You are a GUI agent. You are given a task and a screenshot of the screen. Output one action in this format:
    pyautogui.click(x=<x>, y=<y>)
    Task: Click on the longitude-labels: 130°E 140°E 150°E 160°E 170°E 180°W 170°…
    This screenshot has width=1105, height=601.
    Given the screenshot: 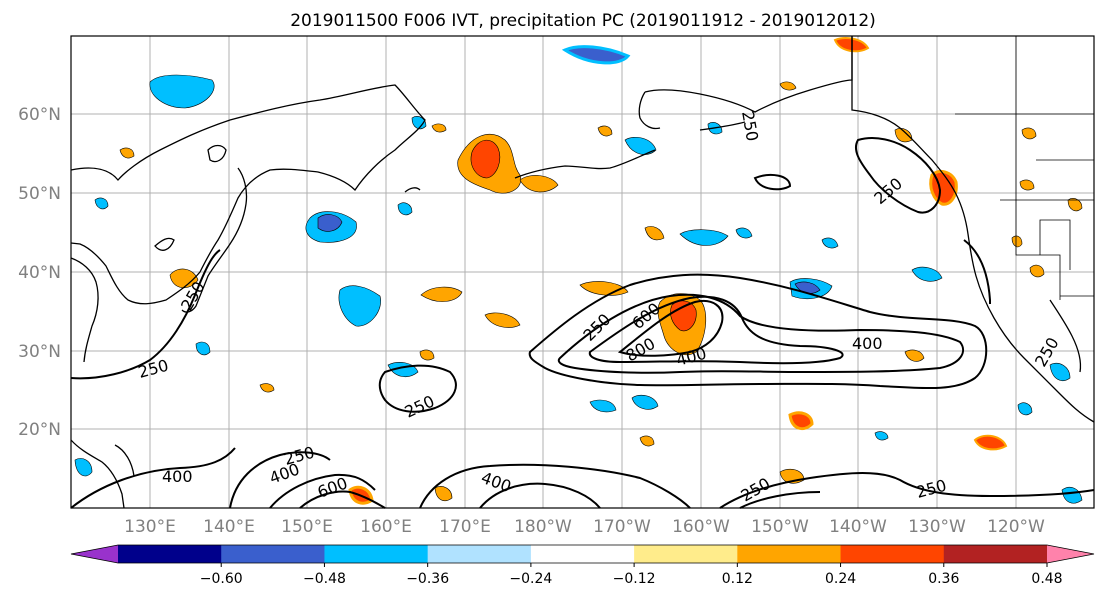 What is the action you would take?
    pyautogui.click(x=584, y=527)
    